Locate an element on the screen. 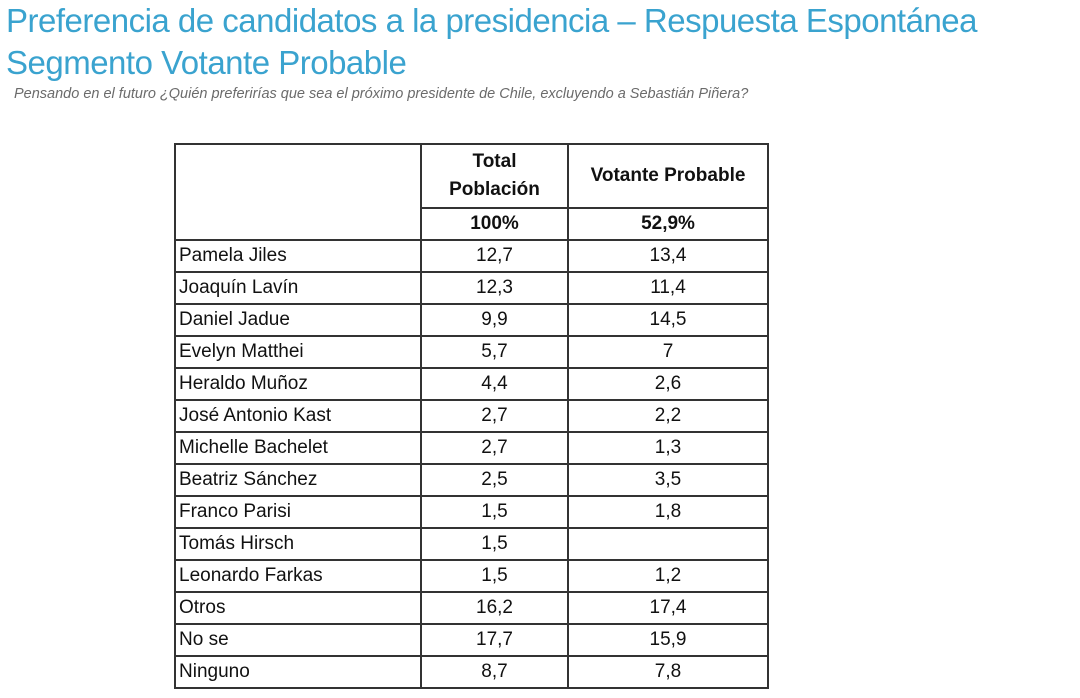 The width and height of the screenshot is (1080, 698). table-row: No se 17,7 15,9 is located at coordinates (471, 640).